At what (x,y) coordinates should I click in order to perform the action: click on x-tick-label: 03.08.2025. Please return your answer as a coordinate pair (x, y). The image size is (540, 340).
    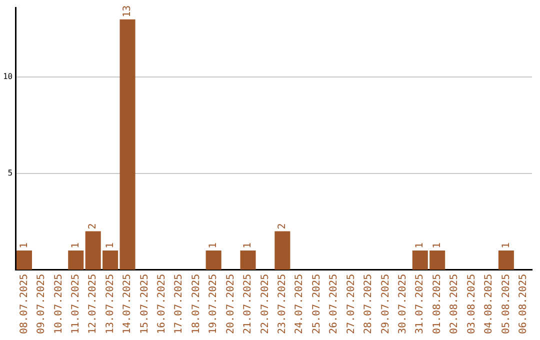
    Looking at the image, I should click on (472, 304).